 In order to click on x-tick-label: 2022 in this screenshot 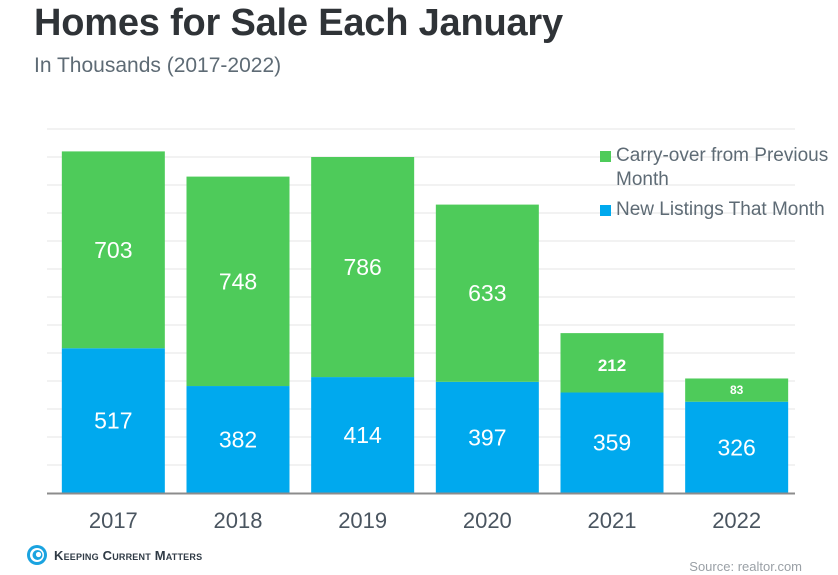, I will do `click(736, 520)`.